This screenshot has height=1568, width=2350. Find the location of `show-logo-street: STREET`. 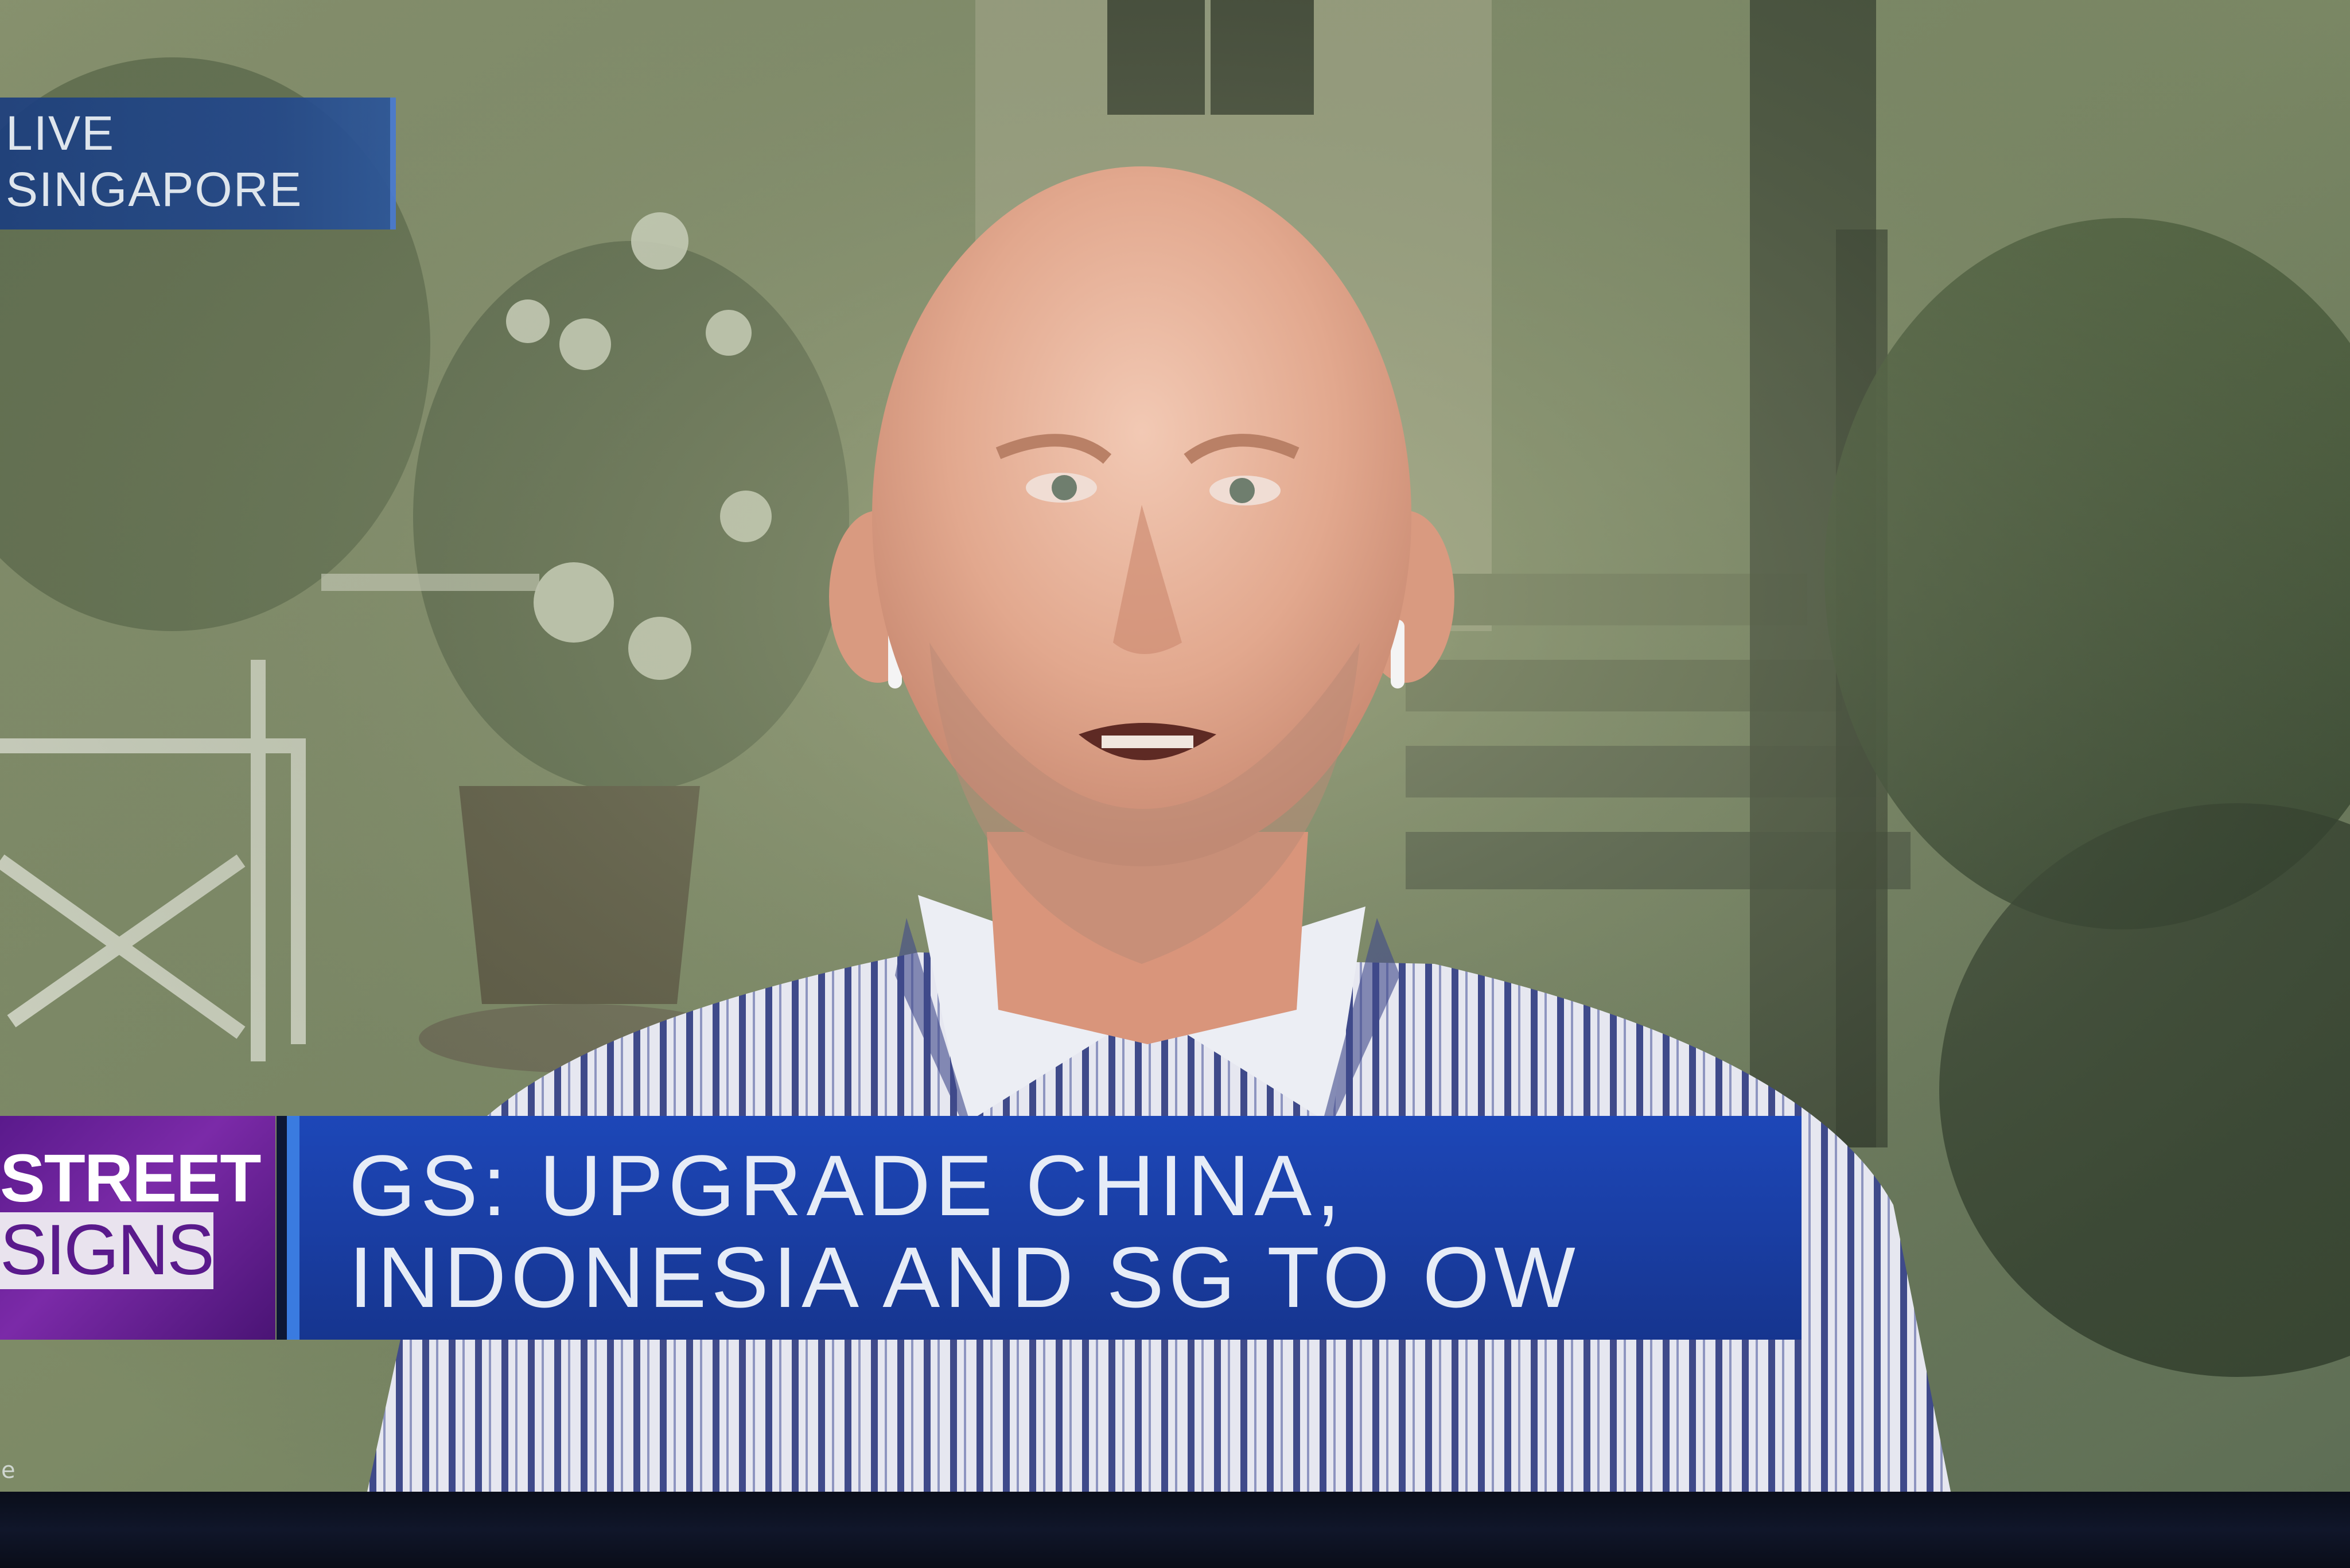

show-logo-street: STREET is located at coordinates (130, 1178).